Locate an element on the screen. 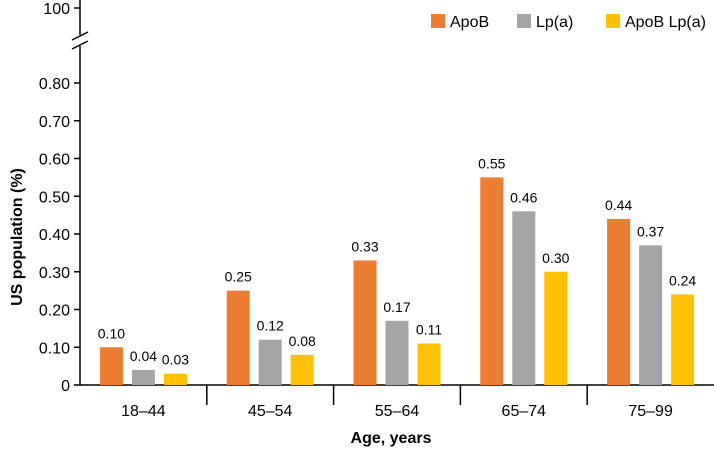  data-label: 0.46 is located at coordinates (523, 197).